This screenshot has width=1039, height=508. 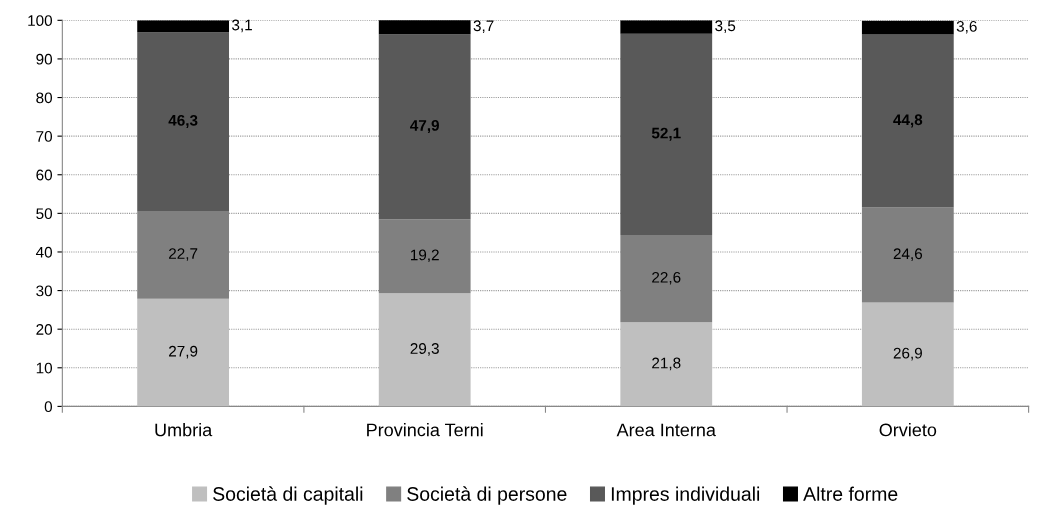 I want to click on x-tick-label: Umbria, so click(x=184, y=430).